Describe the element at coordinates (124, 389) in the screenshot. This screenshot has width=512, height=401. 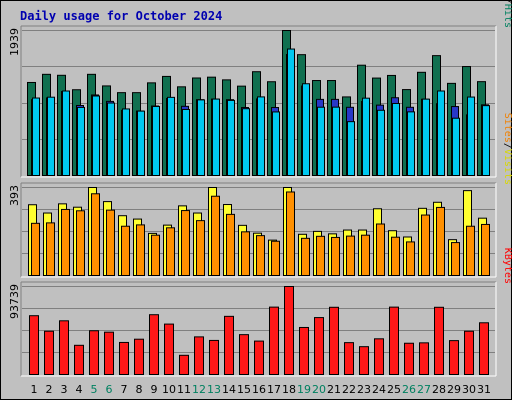
I see `day-label-7: 7` at that location.